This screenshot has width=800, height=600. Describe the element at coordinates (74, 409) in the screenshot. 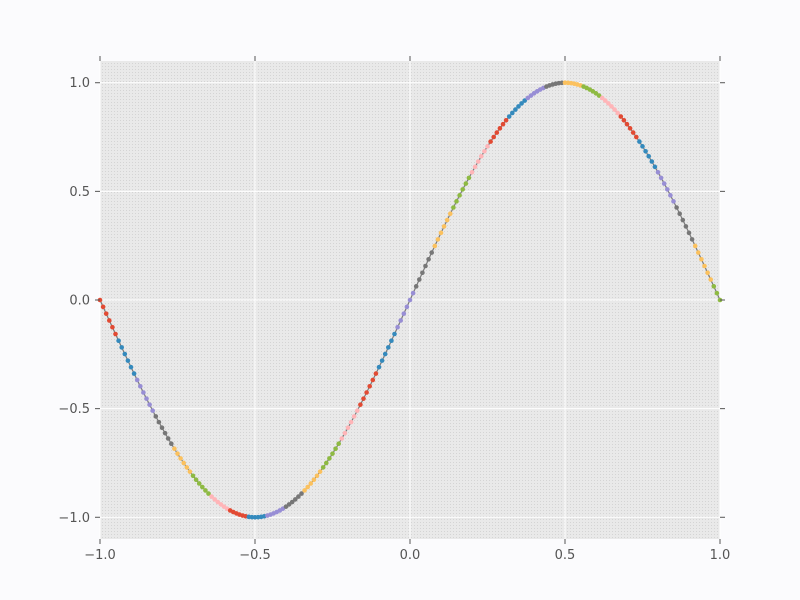

I see `y-tick-label-1: −0.5` at that location.